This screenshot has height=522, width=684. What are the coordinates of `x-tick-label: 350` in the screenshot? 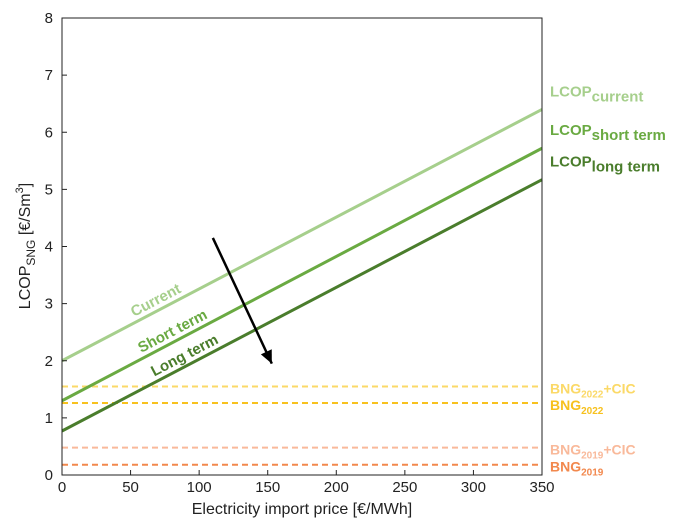 It's located at (541, 487).